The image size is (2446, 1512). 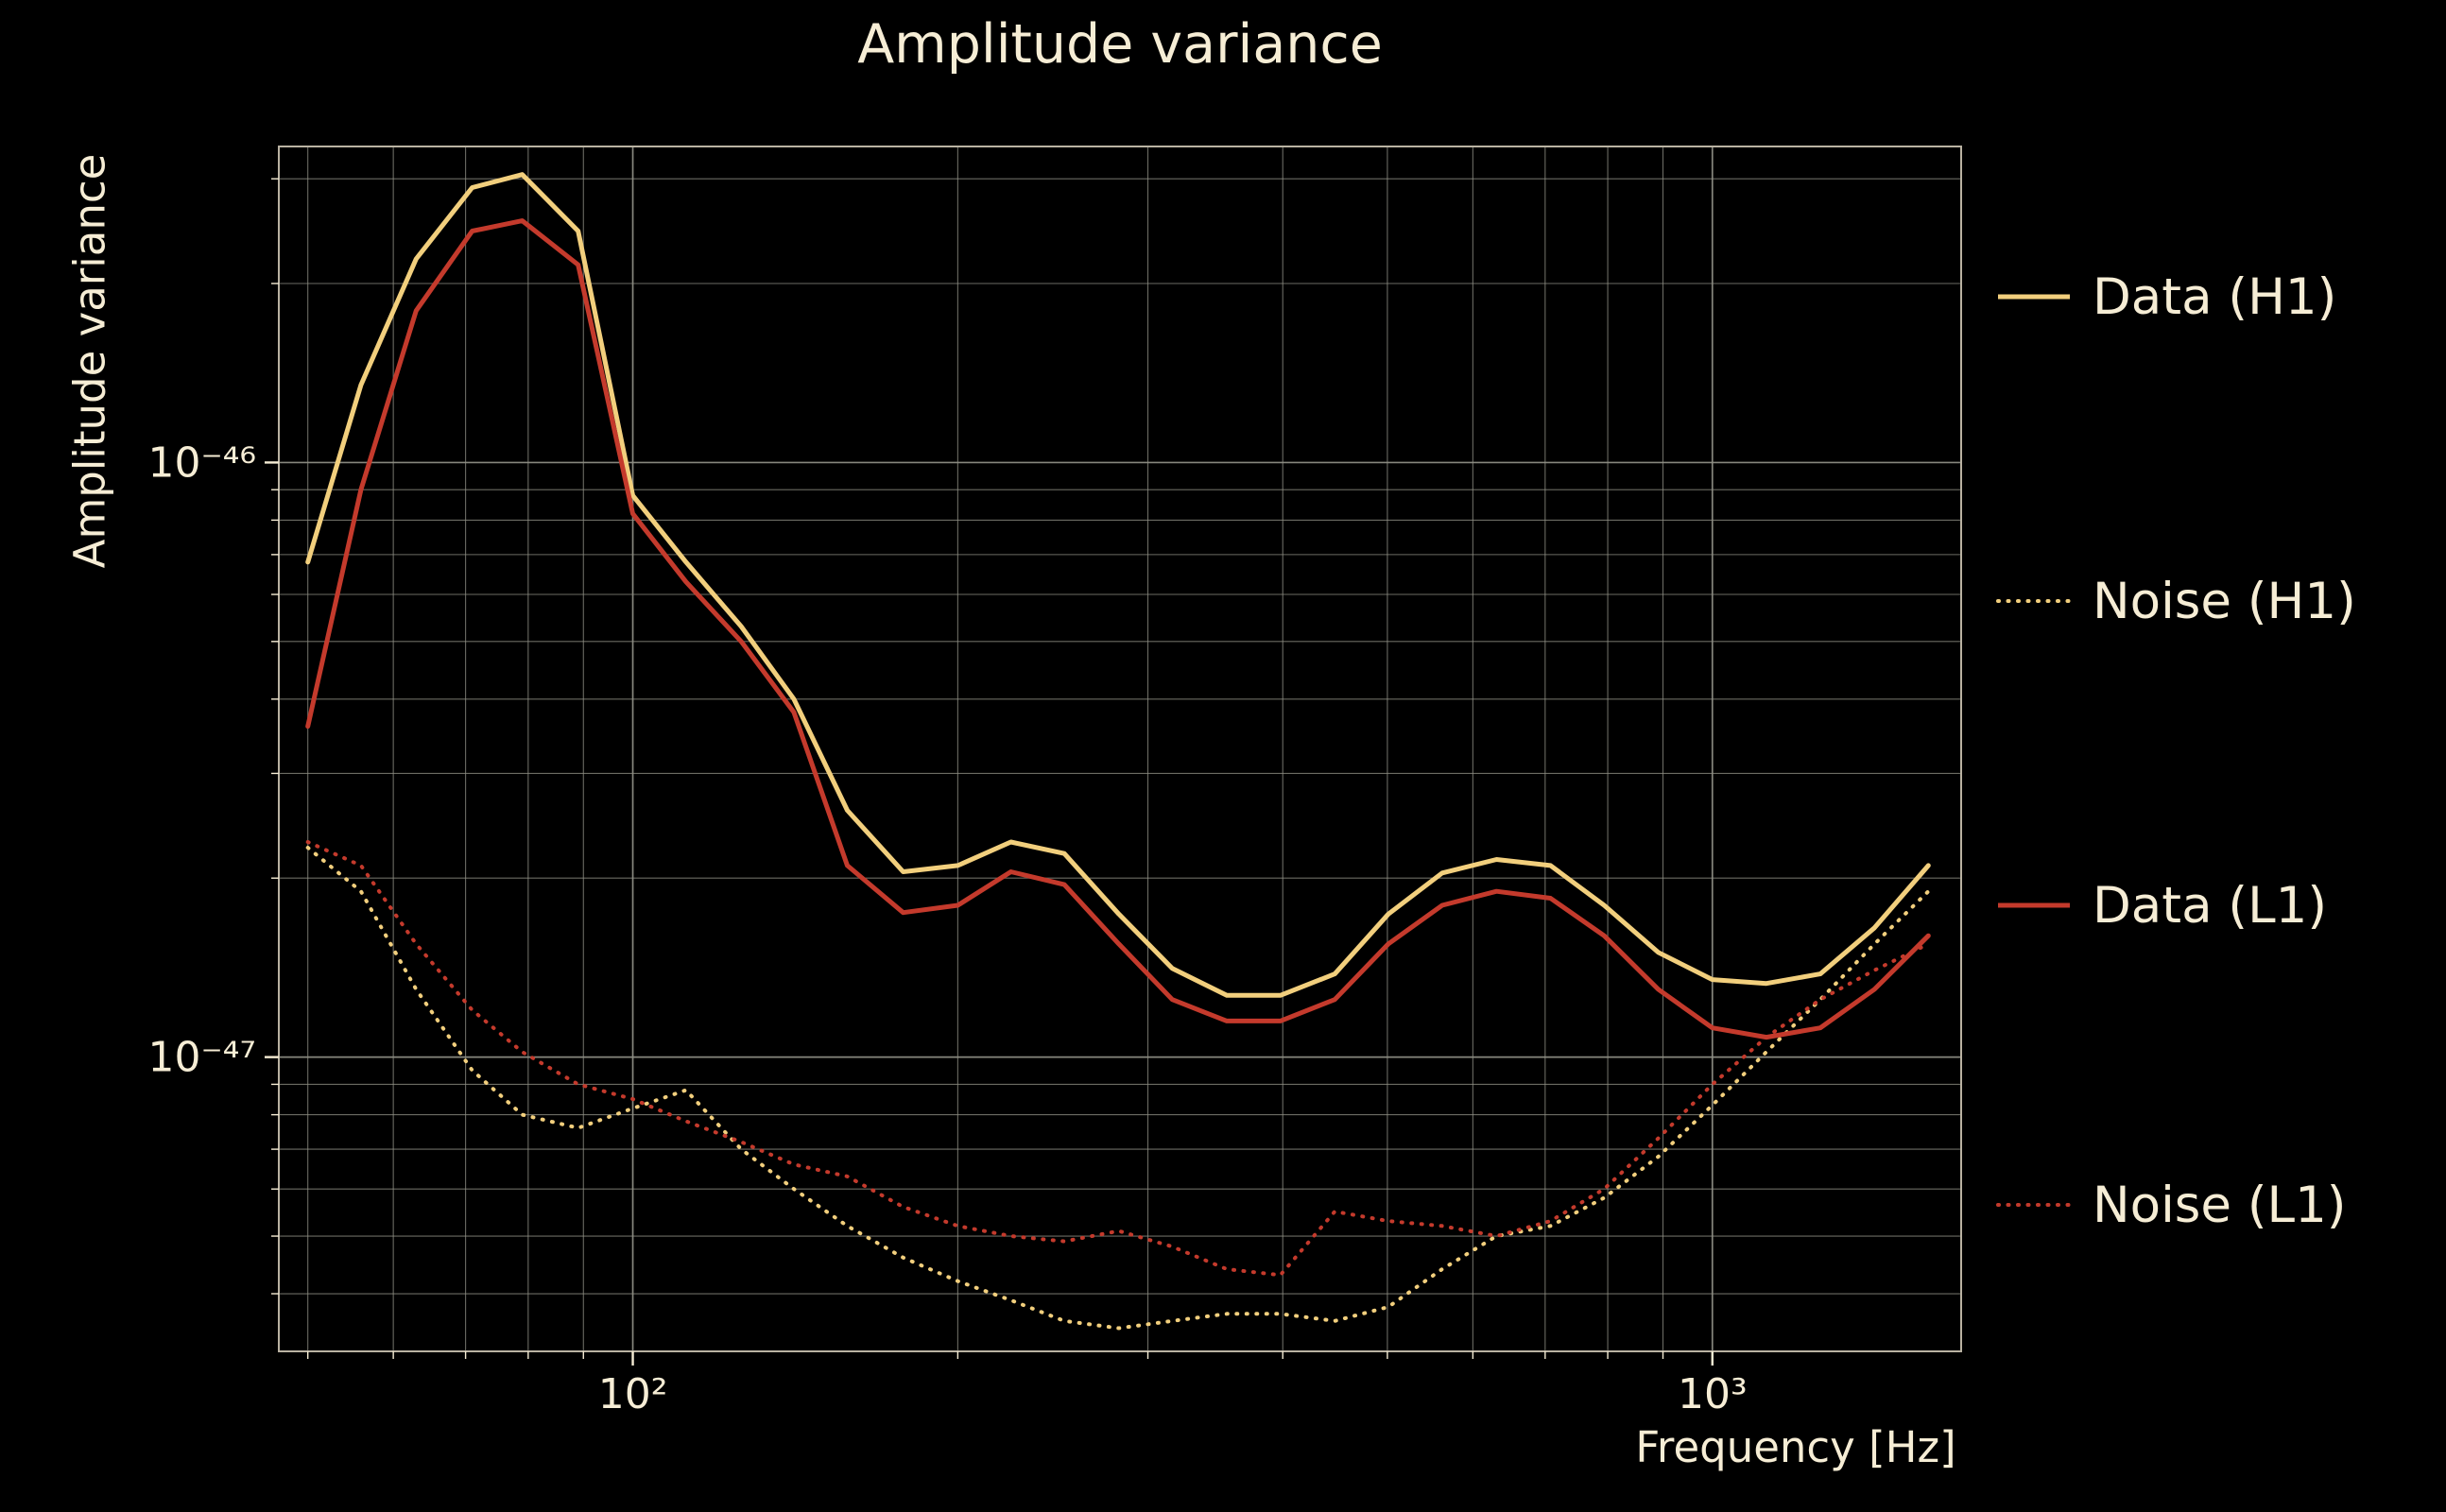 I want to click on legend-item-noise-l1: Noise (L1), so click(x=2171, y=1205).